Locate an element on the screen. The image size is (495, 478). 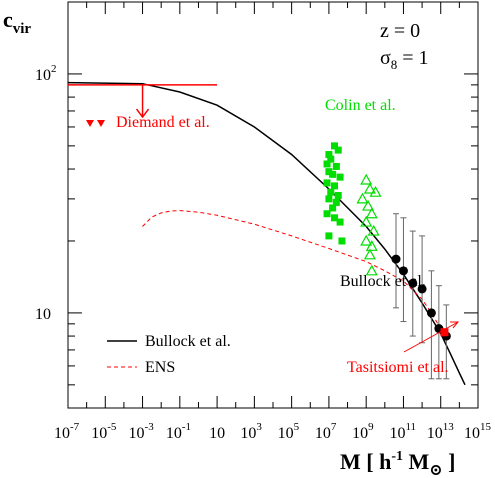
y-tick-label: 102 is located at coordinates (46, 73).